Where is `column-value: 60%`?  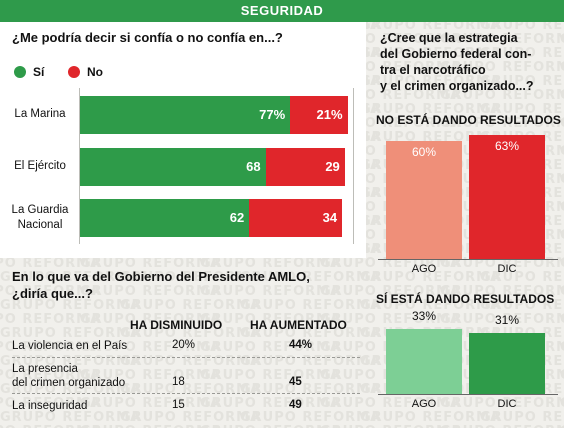 column-value: 60% is located at coordinates (424, 151).